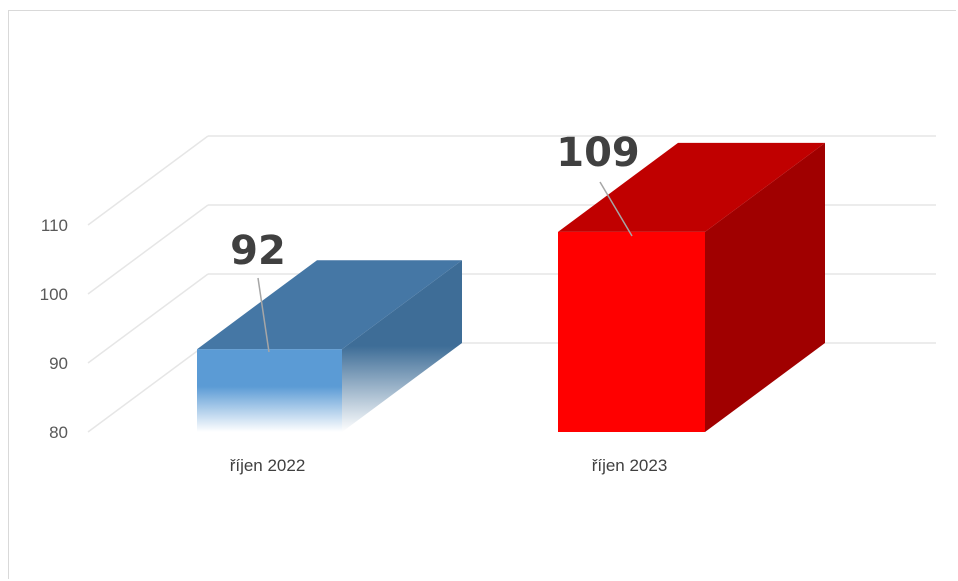 This screenshot has height=581, width=958. Describe the element at coordinates (58, 363) in the screenshot. I see `y-tick-label: 90` at that location.